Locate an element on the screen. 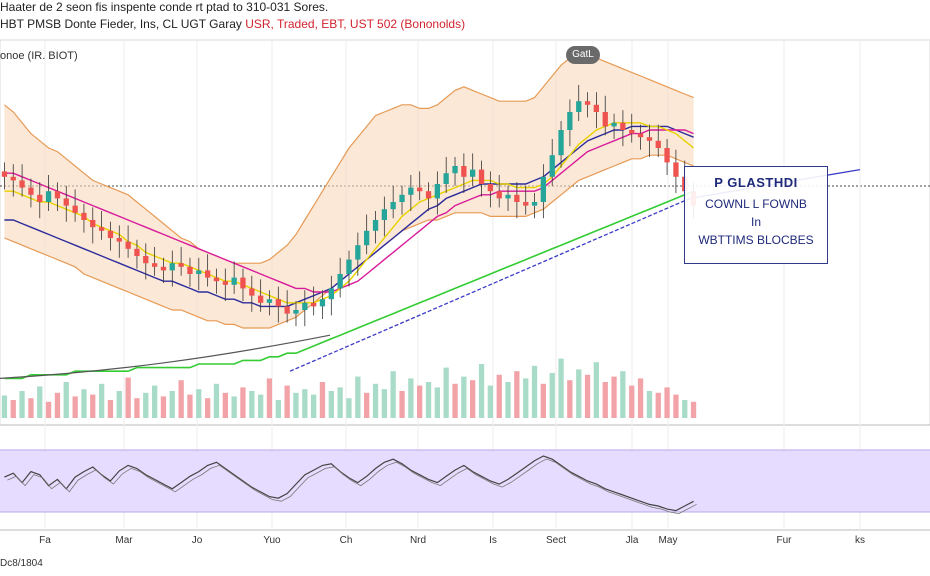  oscillator-signal-line is located at coordinates (352, 486).